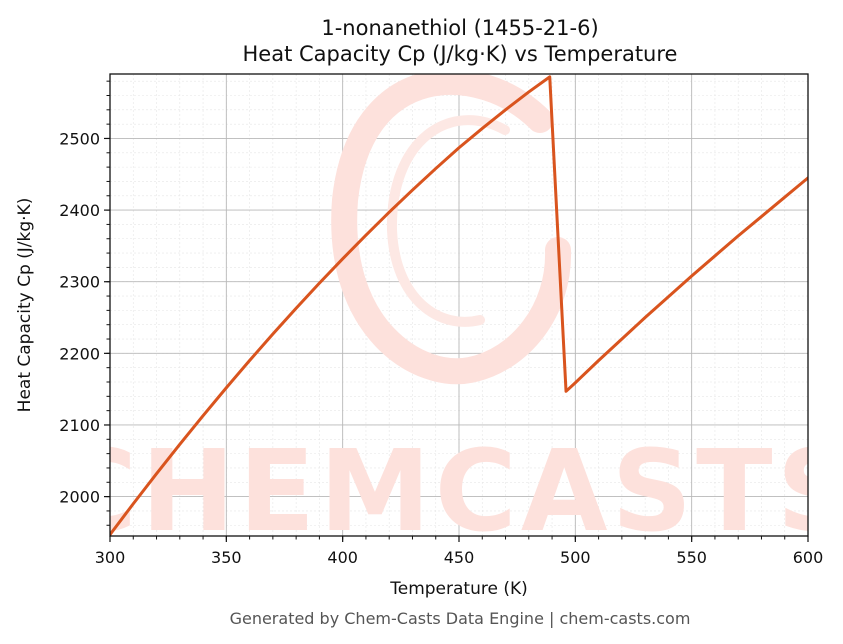 The width and height of the screenshot is (843, 644). Describe the element at coordinates (79, 138) in the screenshot. I see `y-tick-label: 2500` at that location.